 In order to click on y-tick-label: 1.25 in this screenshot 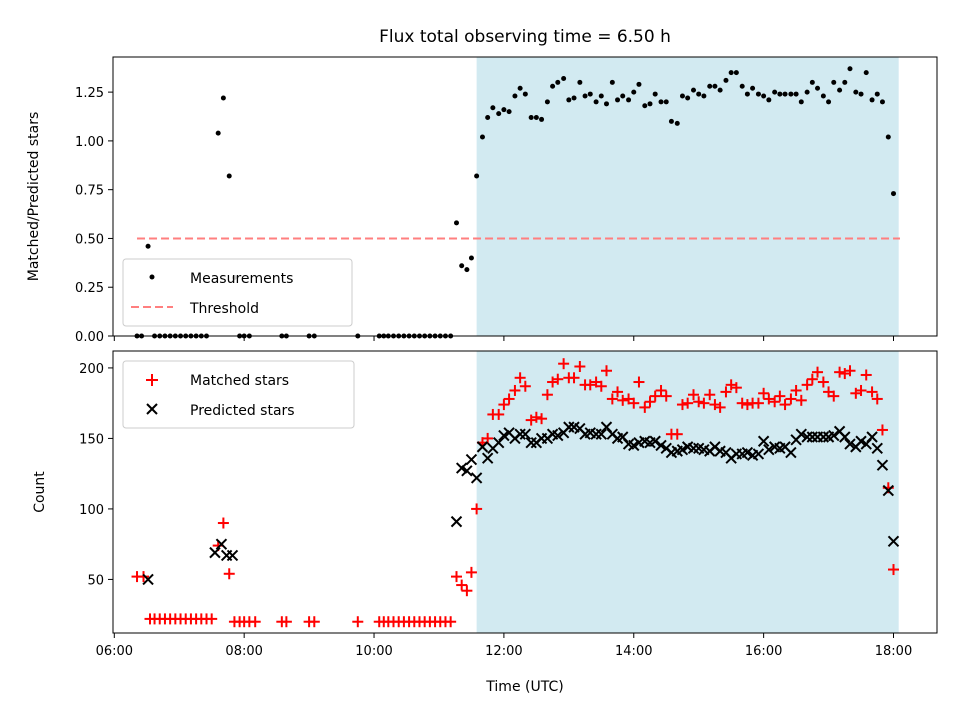, I will do `click(89, 93)`.